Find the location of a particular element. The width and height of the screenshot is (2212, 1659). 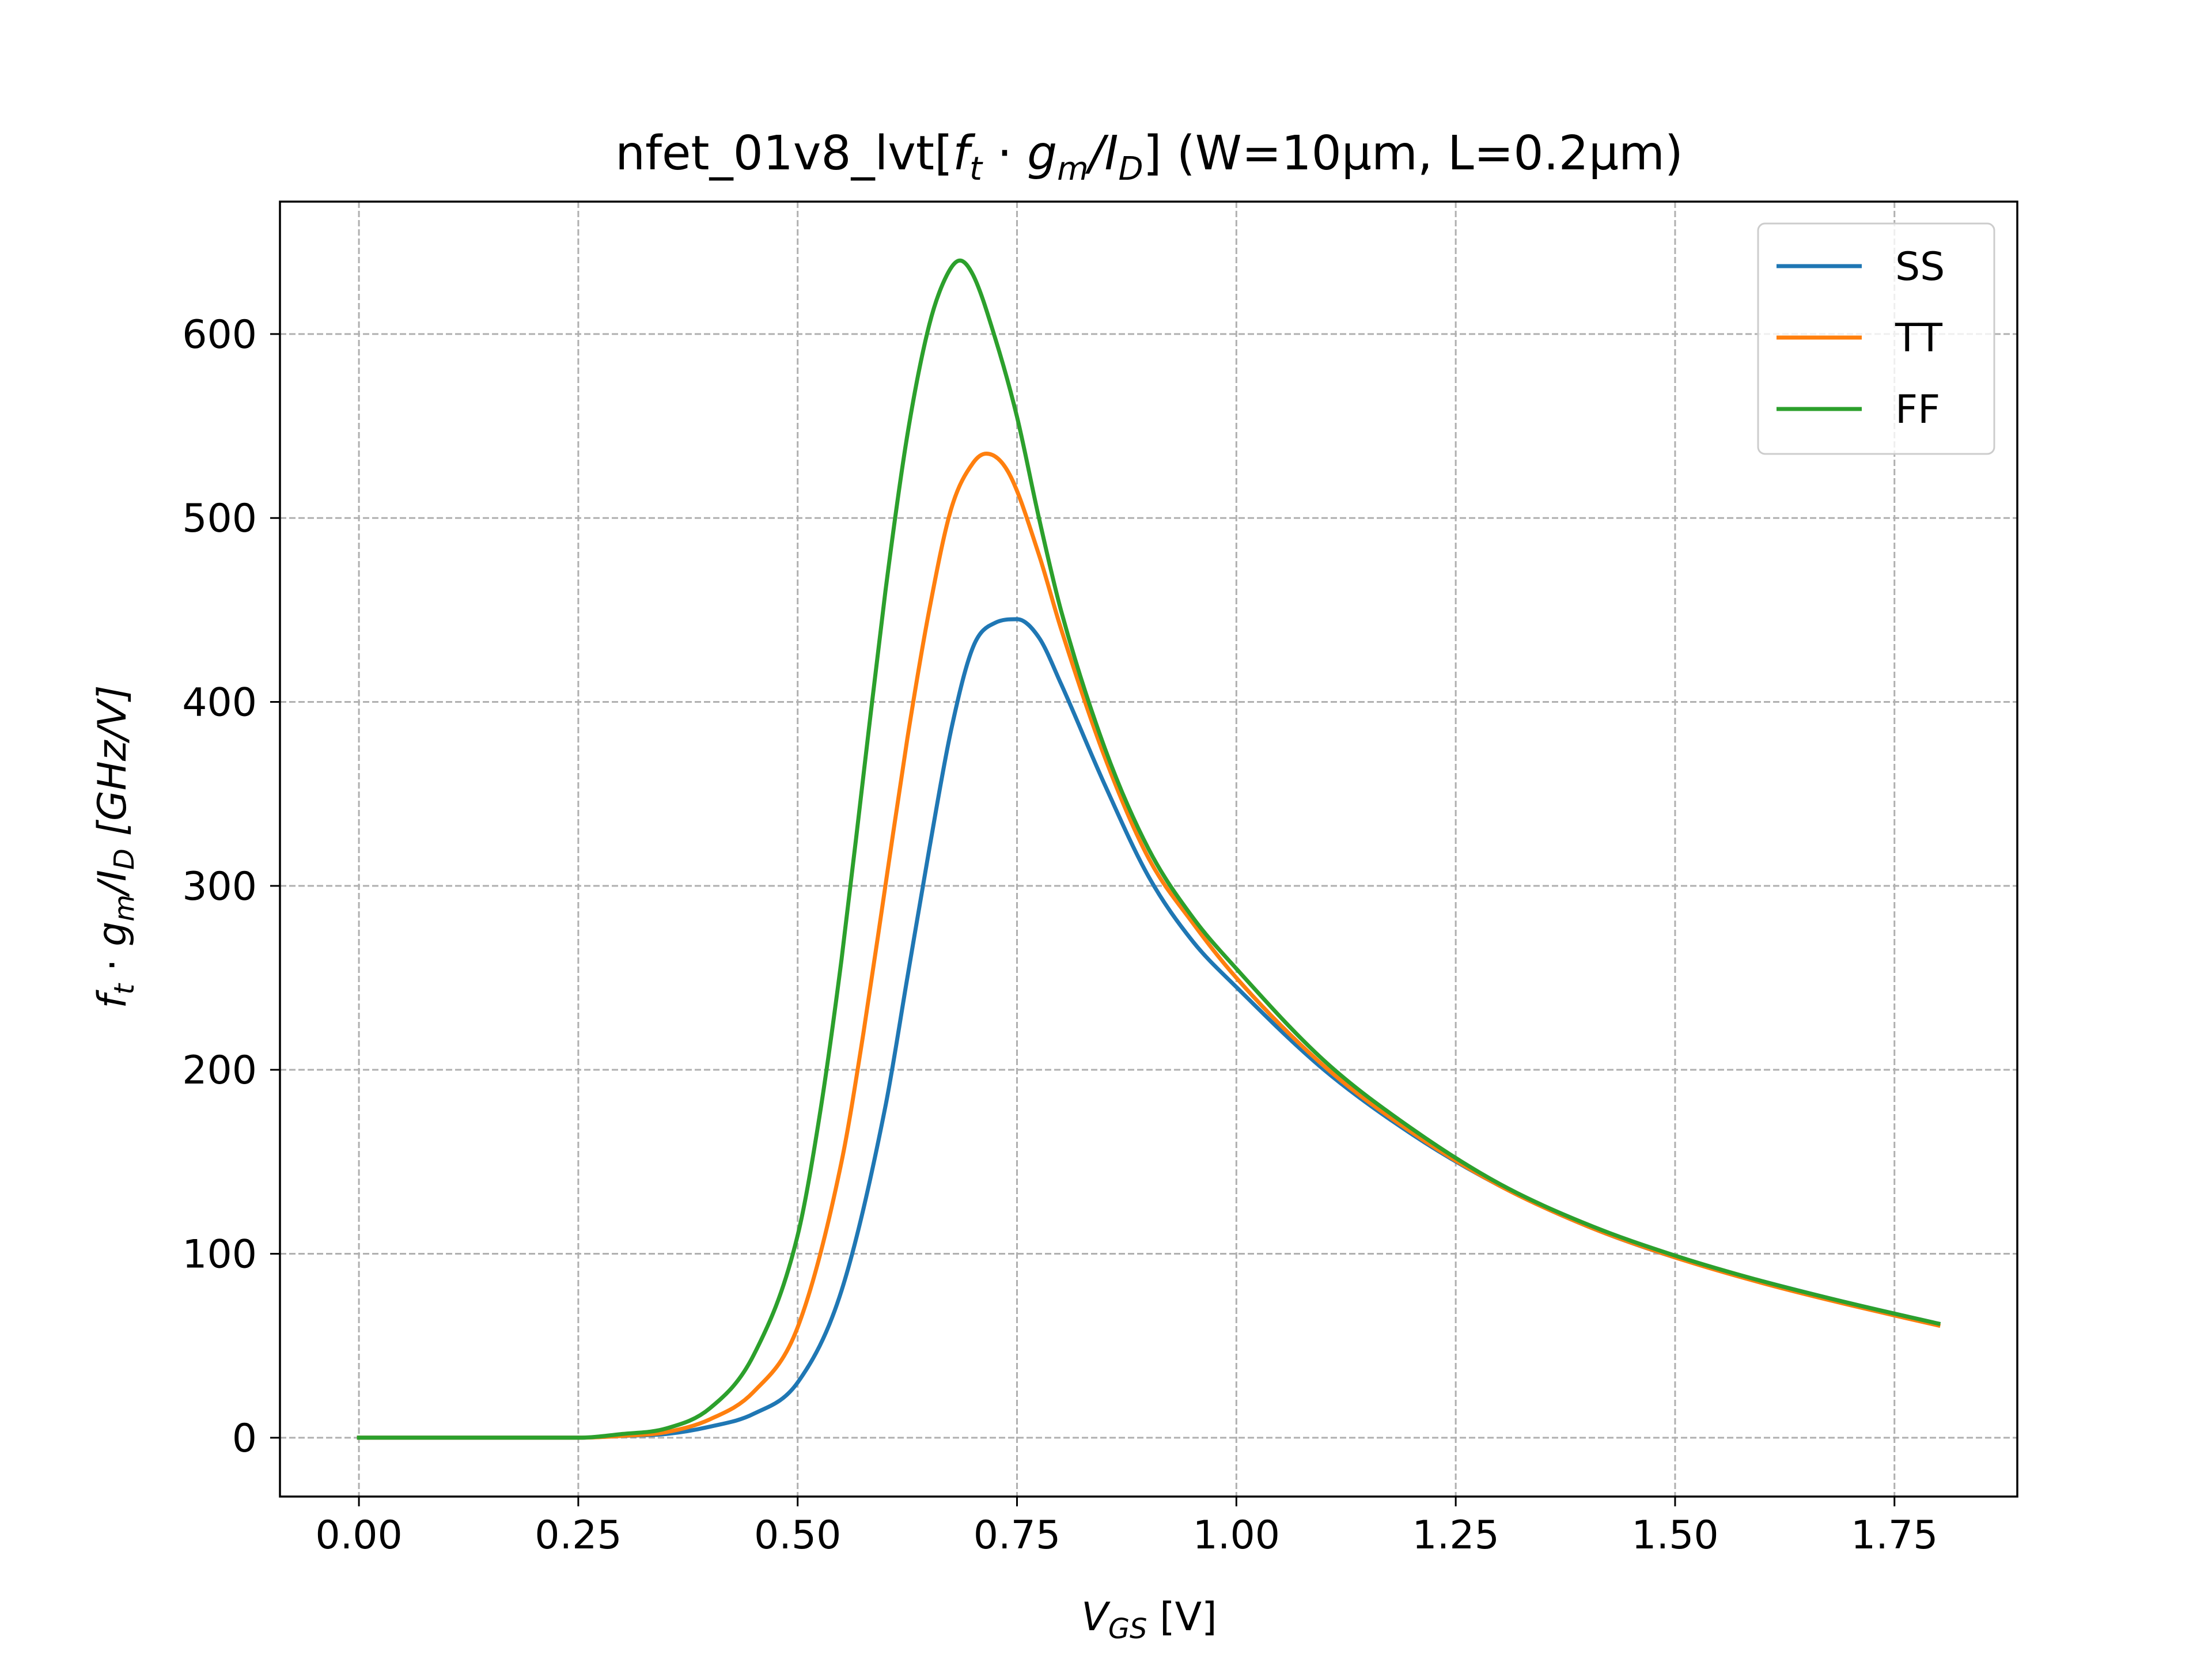

y-tick-label: 200 is located at coordinates (219, 1070).